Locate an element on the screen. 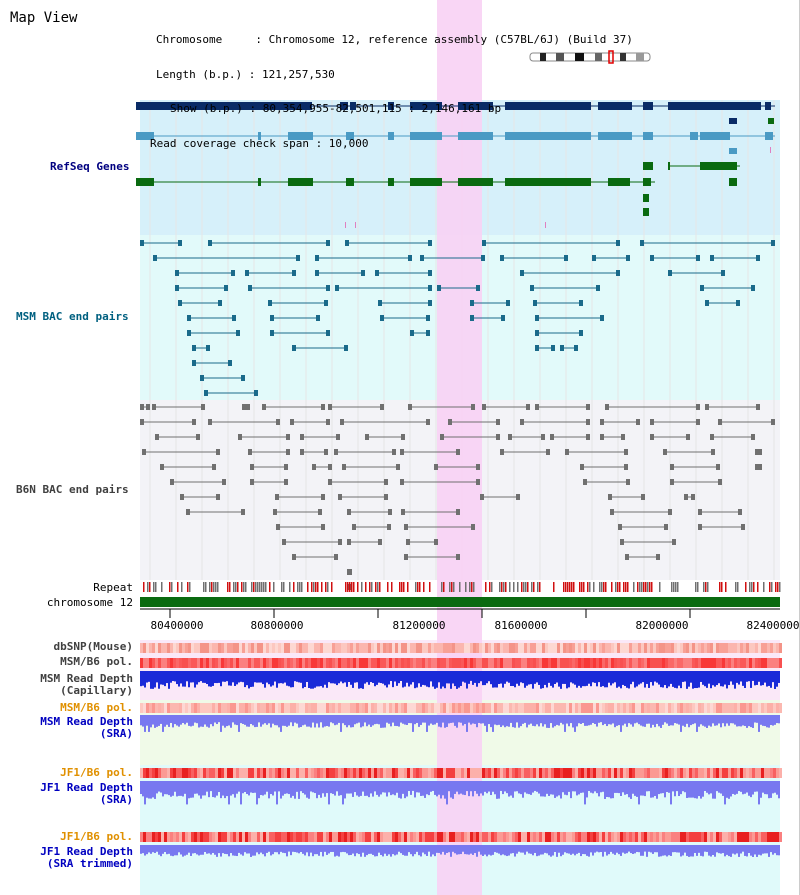  refseq-gene-green-small is located at coordinates (733, 182).